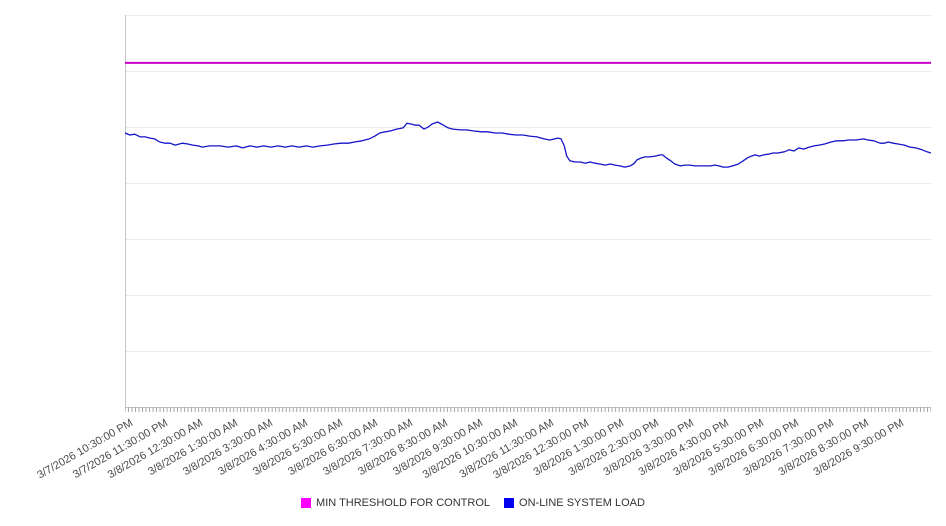 The image size is (946, 526). I want to click on legend-item: MIN THRESHOLD FOR CONTROL, so click(395, 503).